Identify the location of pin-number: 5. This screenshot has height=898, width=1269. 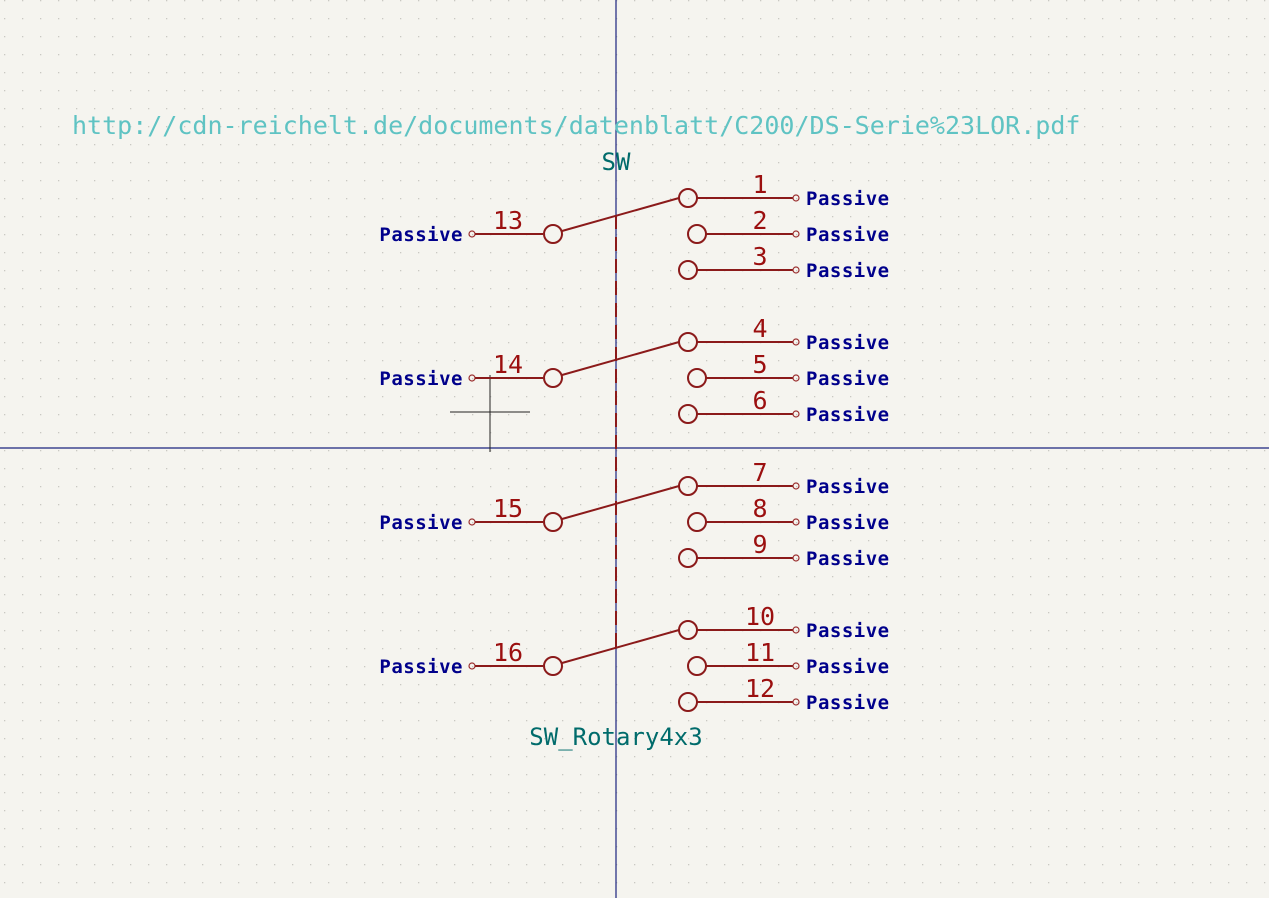
(759, 364).